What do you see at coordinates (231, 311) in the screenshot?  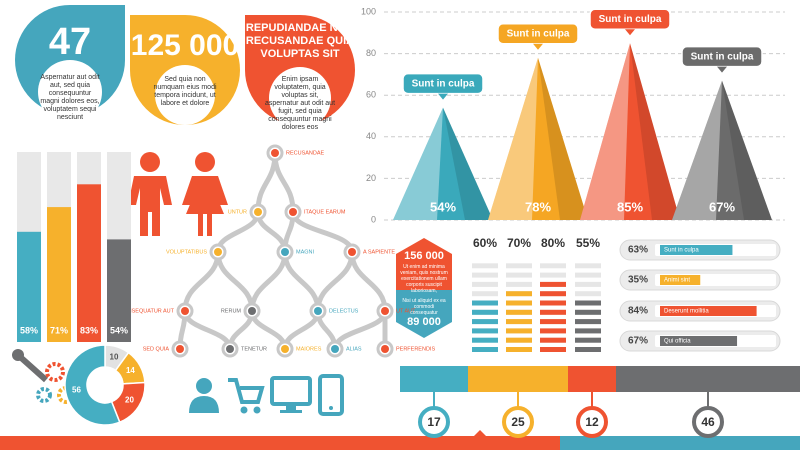 I see `tree-label: RERUM` at bounding box center [231, 311].